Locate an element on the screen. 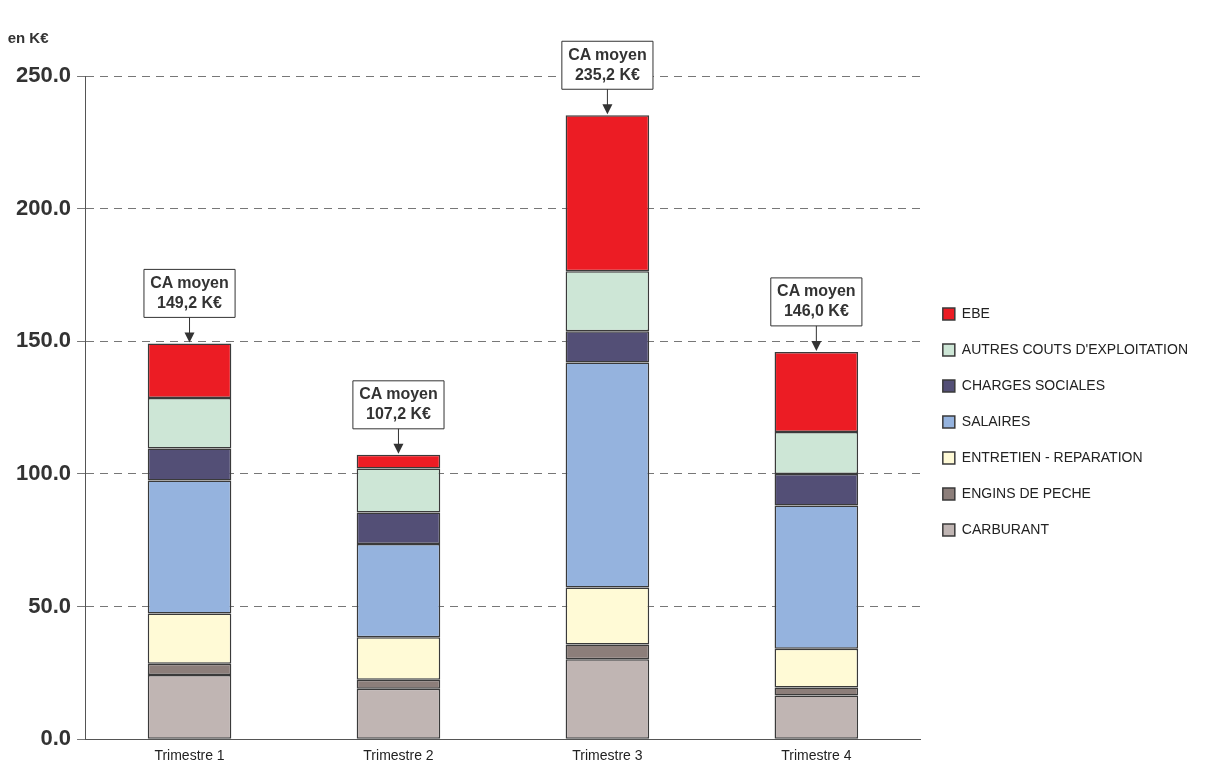 Image resolution: width=1208 pixels, height=778 pixels. y-tick-label: 200.0 is located at coordinates (43, 207).